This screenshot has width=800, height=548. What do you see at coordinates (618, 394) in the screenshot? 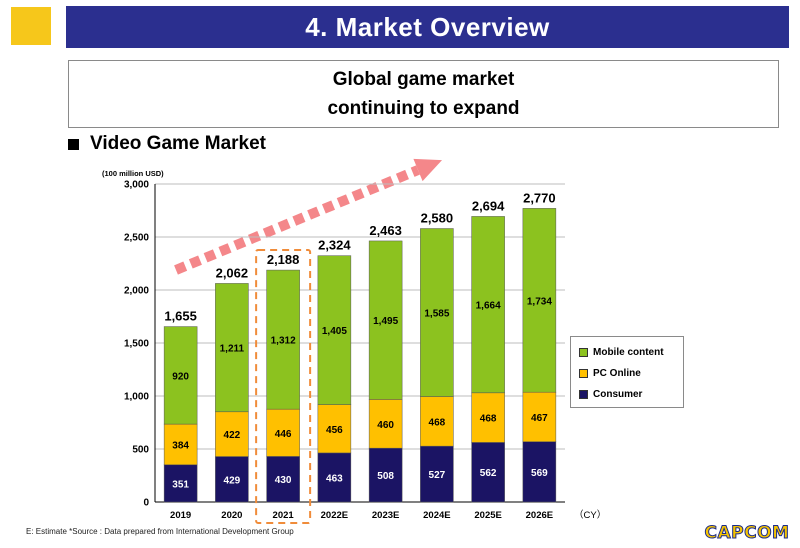
I see `legend-label-consumer: Consumer` at bounding box center [618, 394].